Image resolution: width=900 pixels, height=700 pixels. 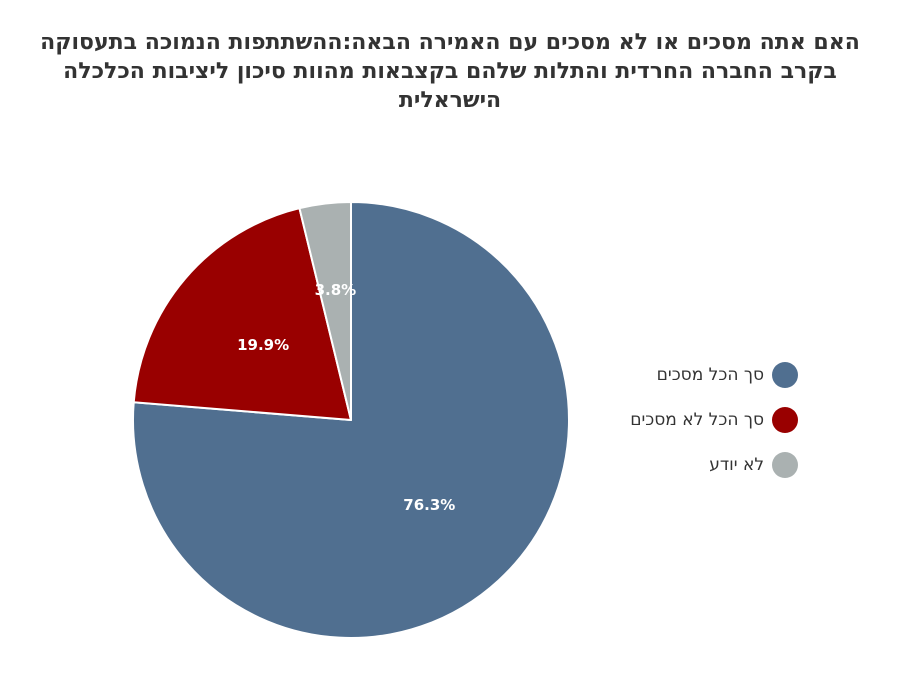 What do you see at coordinates (785, 375) in the screenshot?
I see `legend-swatch-agree` at bounding box center [785, 375].